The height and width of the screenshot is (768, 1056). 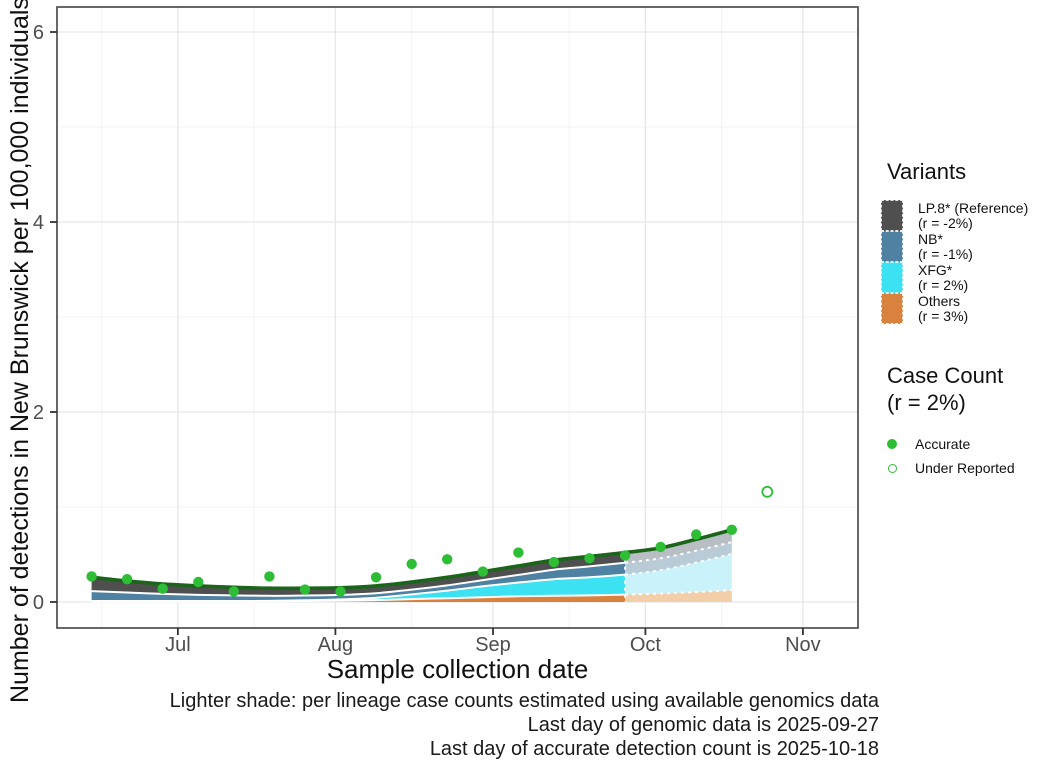 What do you see at coordinates (943, 284) in the screenshot?
I see `xfg-rate: (r = 2%)` at bounding box center [943, 284].